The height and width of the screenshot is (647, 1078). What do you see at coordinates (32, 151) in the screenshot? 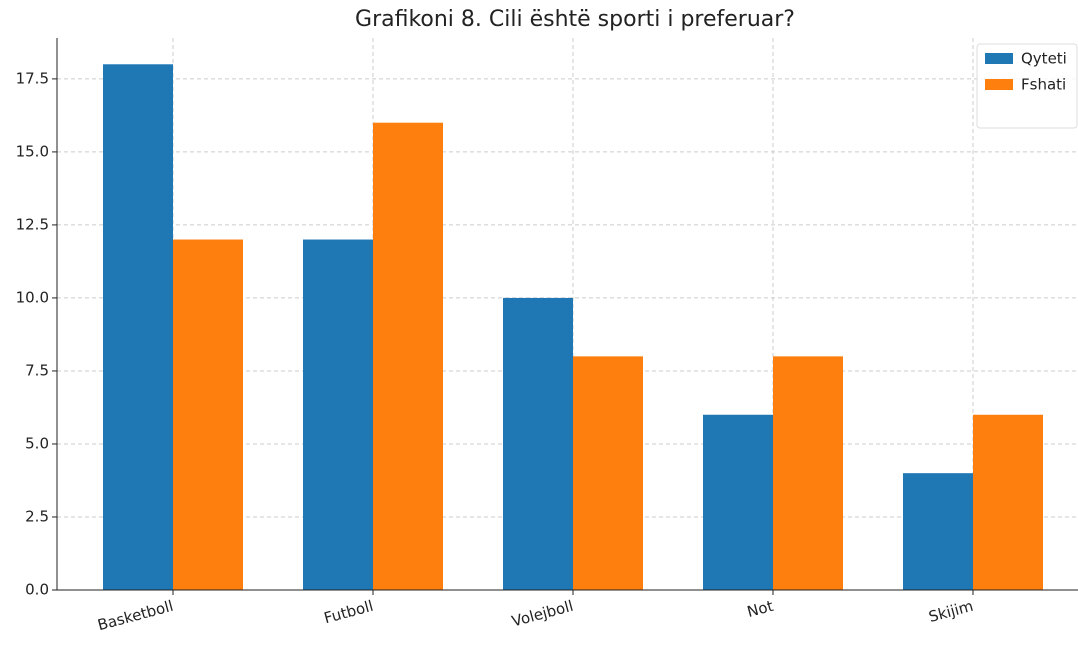
I see `y-tick-label: 15.0` at bounding box center [32, 151].